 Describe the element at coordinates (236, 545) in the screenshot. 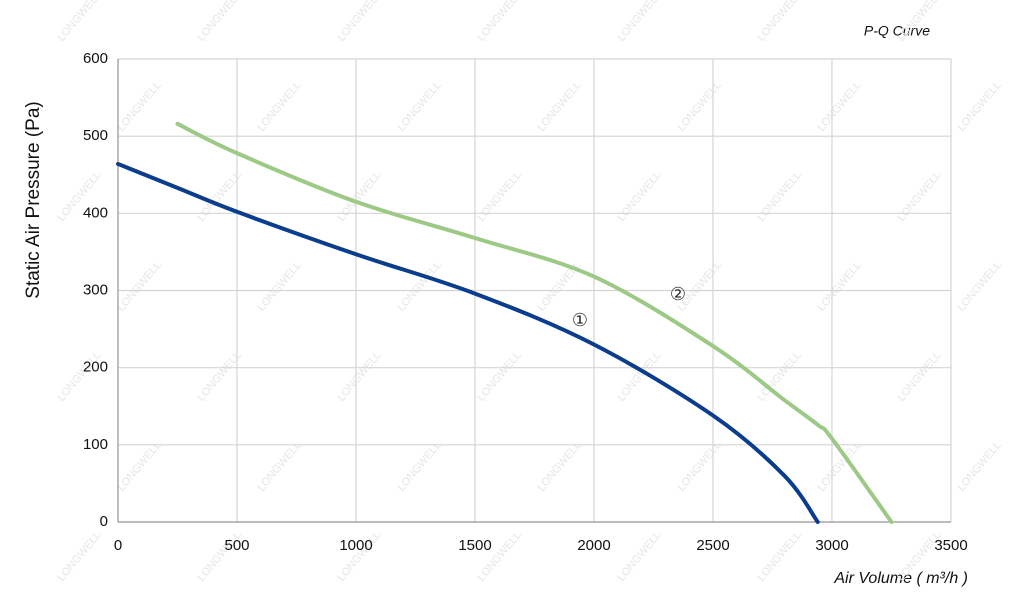

I see `x-tick-label: 500` at that location.